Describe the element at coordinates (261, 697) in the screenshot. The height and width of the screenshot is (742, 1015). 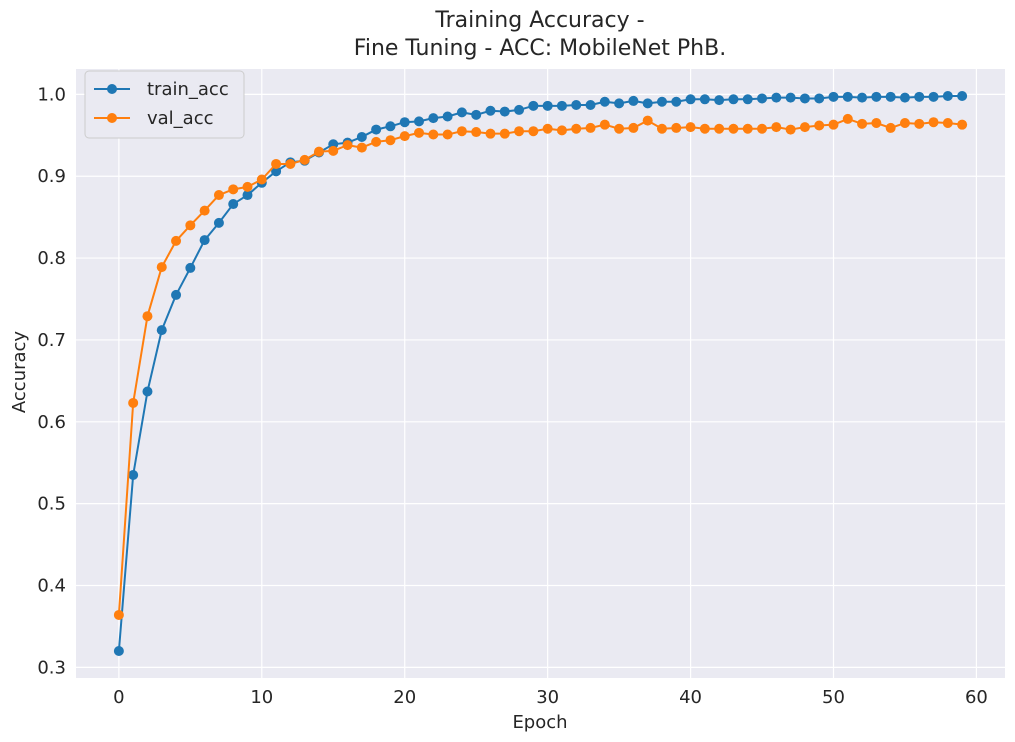
I see `x-tick-label: 10` at that location.